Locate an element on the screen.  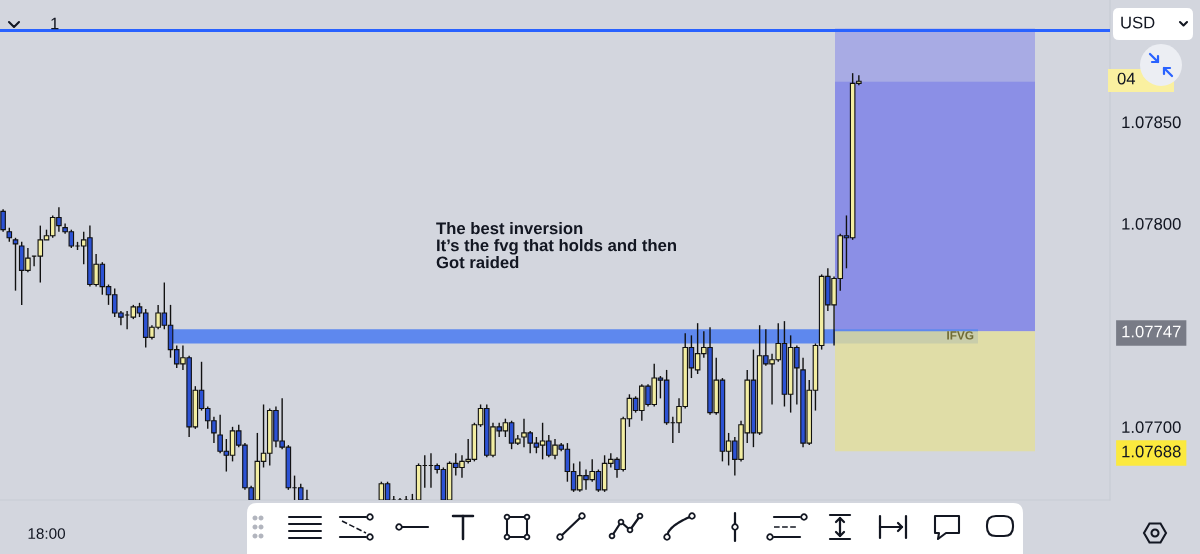
y-tick-label: 1.07688 is located at coordinates (1151, 451).